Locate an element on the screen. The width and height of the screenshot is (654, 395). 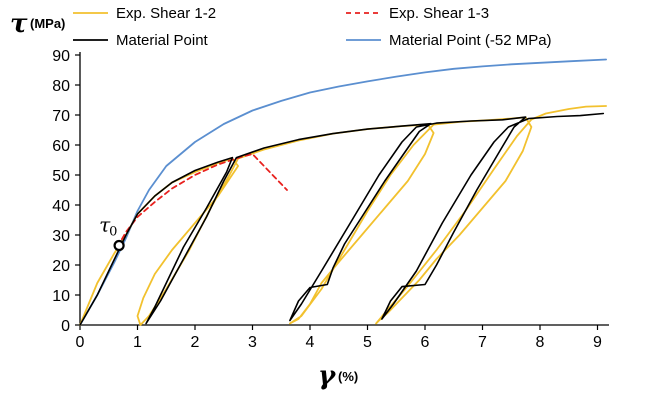
x-tick-label: 3 is located at coordinates (252, 342).